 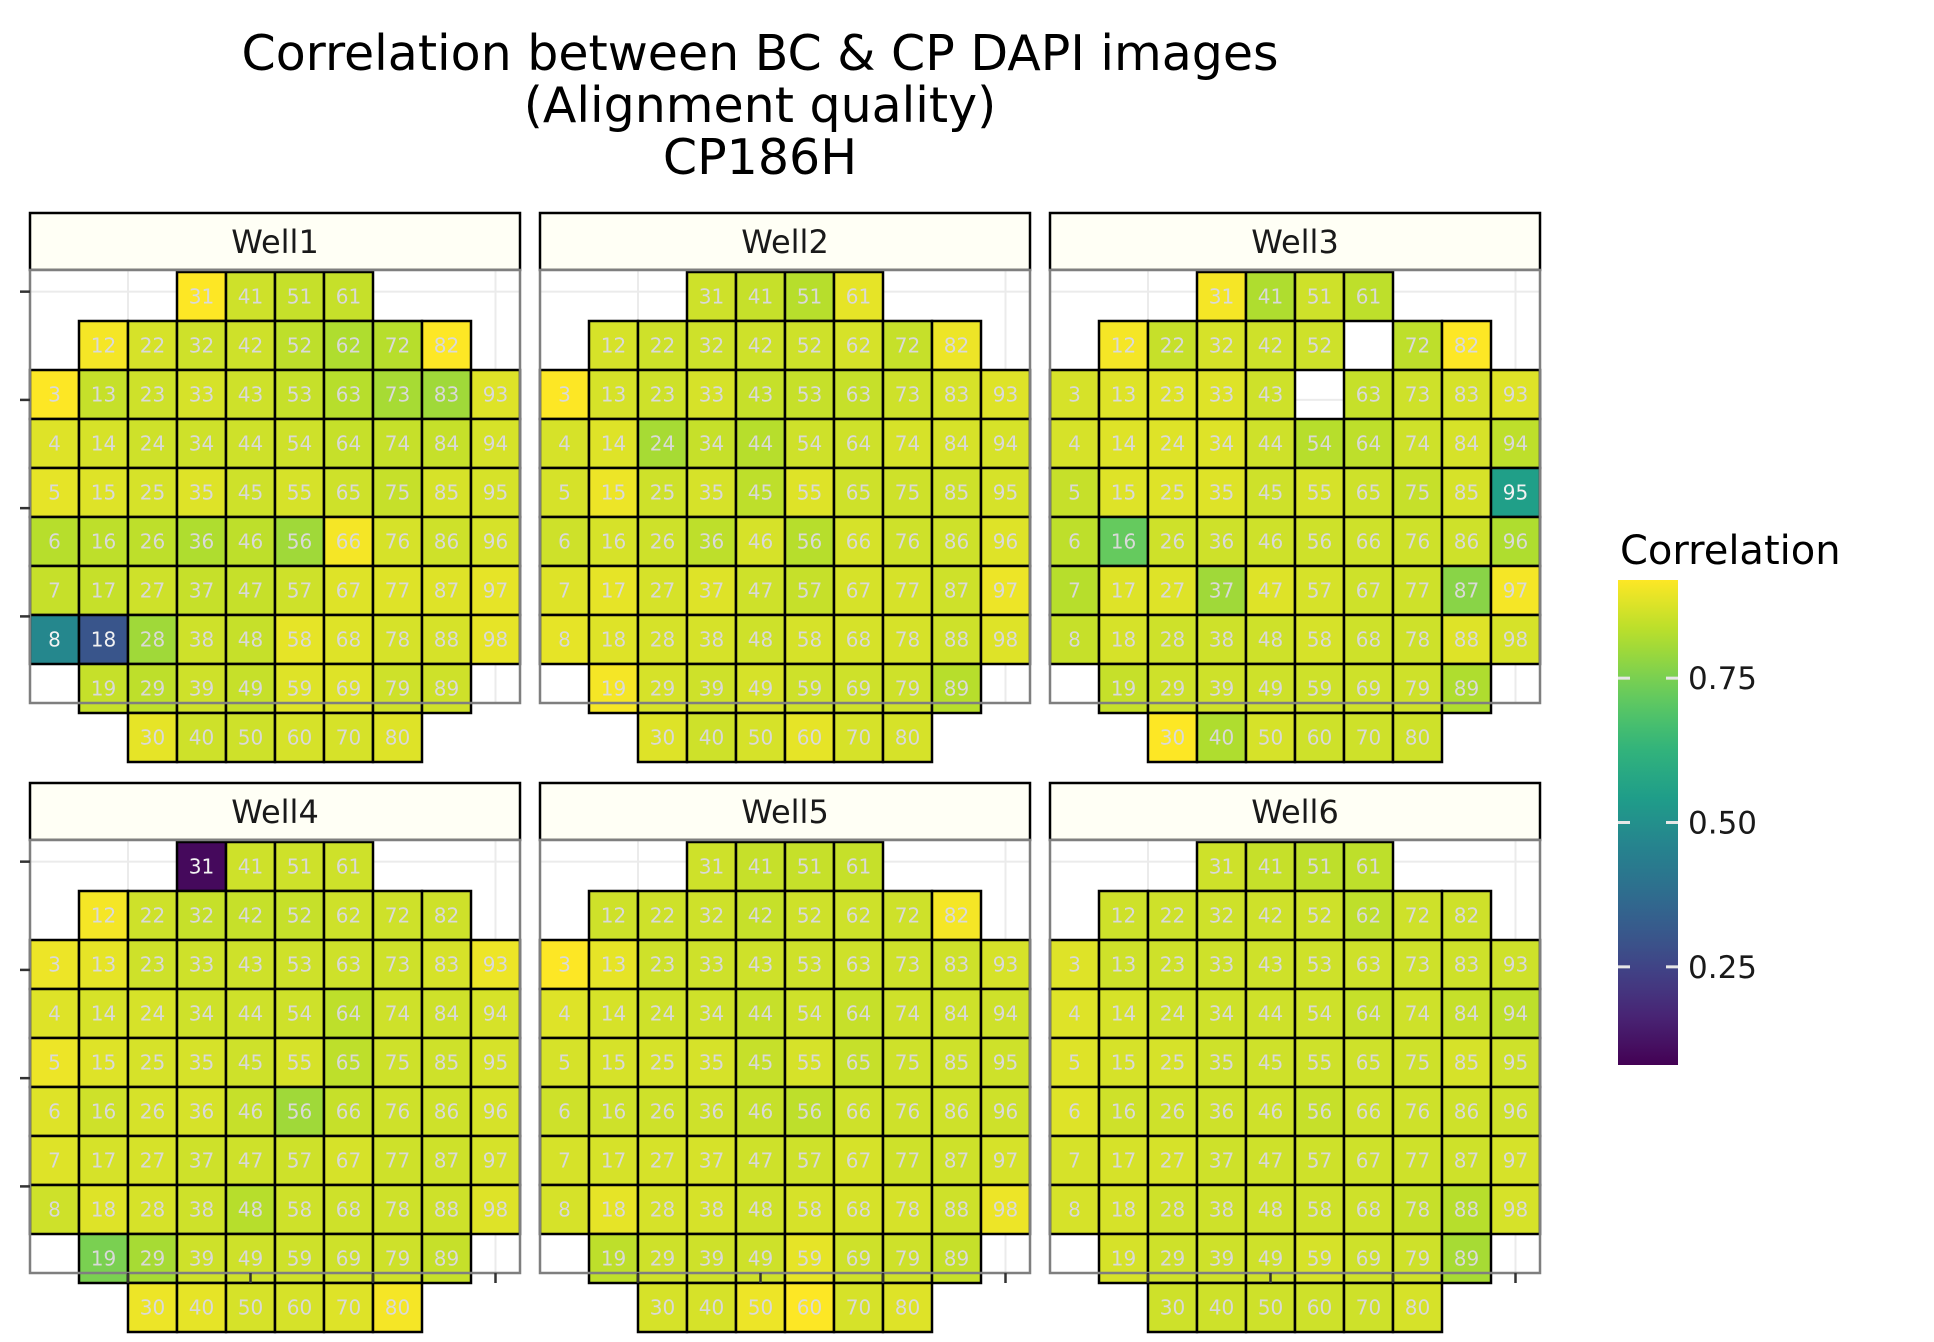 What do you see at coordinates (907, 1161) in the screenshot?
I see `tile-label: 77` at bounding box center [907, 1161].